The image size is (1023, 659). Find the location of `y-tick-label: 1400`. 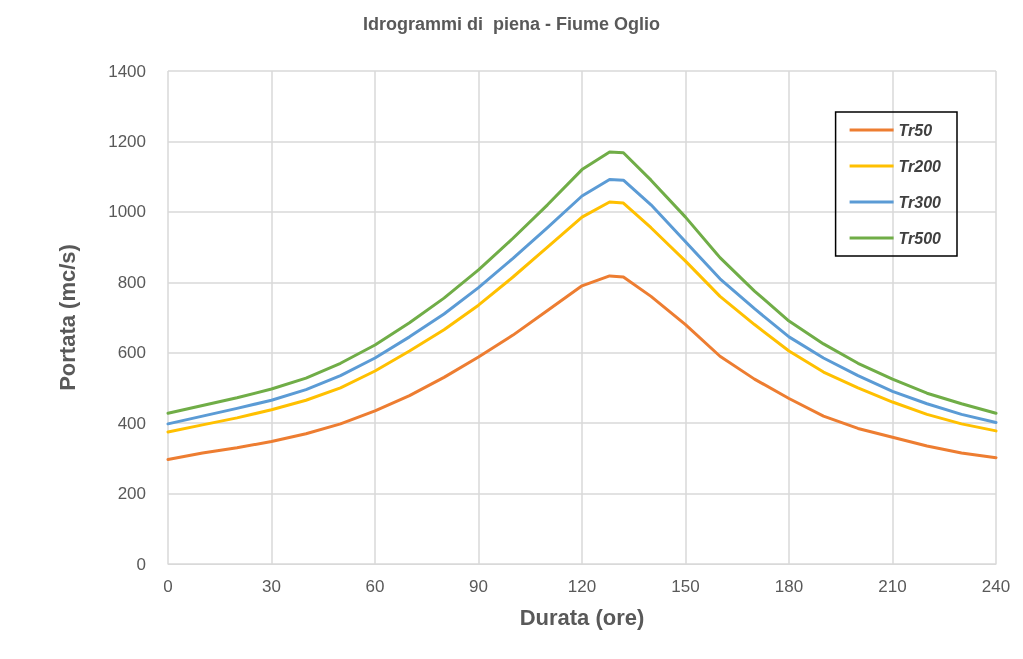

y-tick-label: 1400 is located at coordinates (127, 71).